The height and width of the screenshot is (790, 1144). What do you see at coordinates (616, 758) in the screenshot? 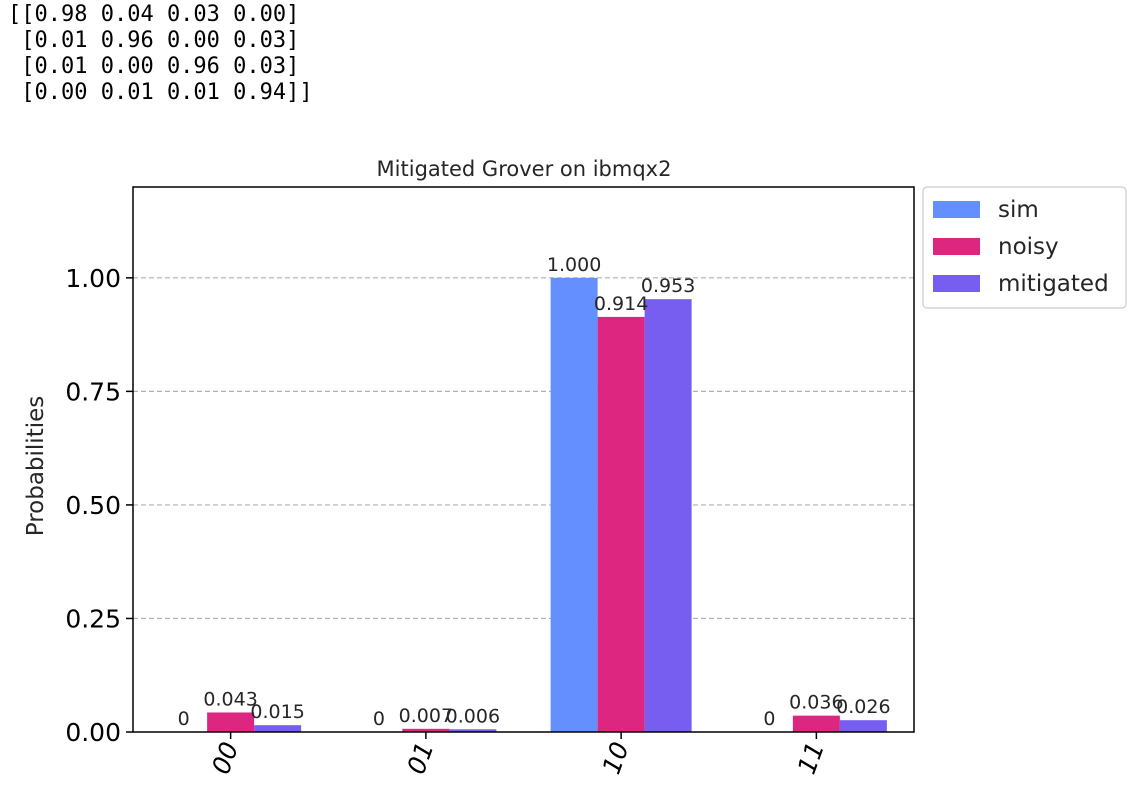
I see `x-tick-label: 10` at bounding box center [616, 758].